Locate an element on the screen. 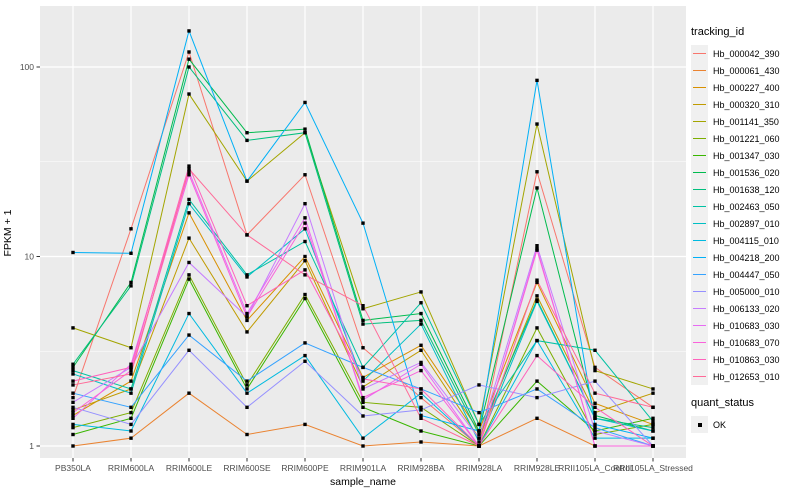 The width and height of the screenshot is (800, 500). legend-label: Hb_002463_050 is located at coordinates (746, 206).